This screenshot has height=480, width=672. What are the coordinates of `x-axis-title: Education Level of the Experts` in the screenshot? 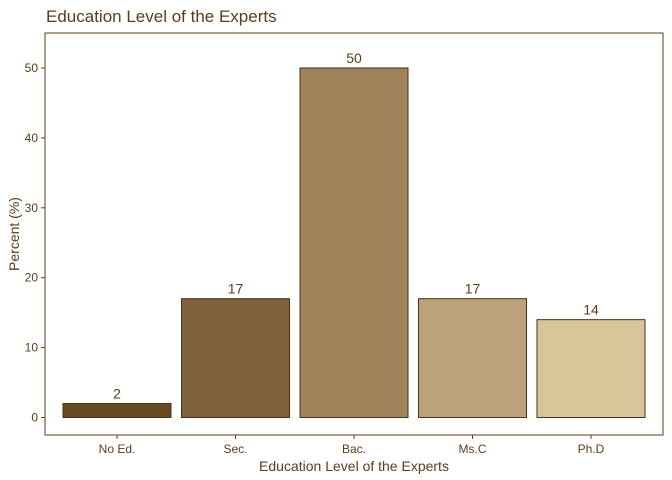 It's located at (354, 466).